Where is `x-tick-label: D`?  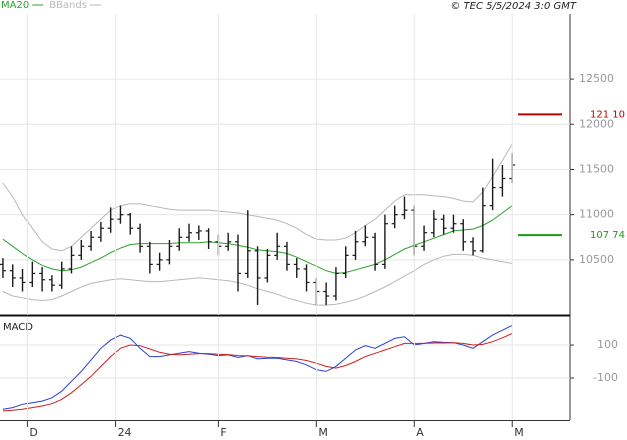
x-tick-label: D is located at coordinates (33, 432).